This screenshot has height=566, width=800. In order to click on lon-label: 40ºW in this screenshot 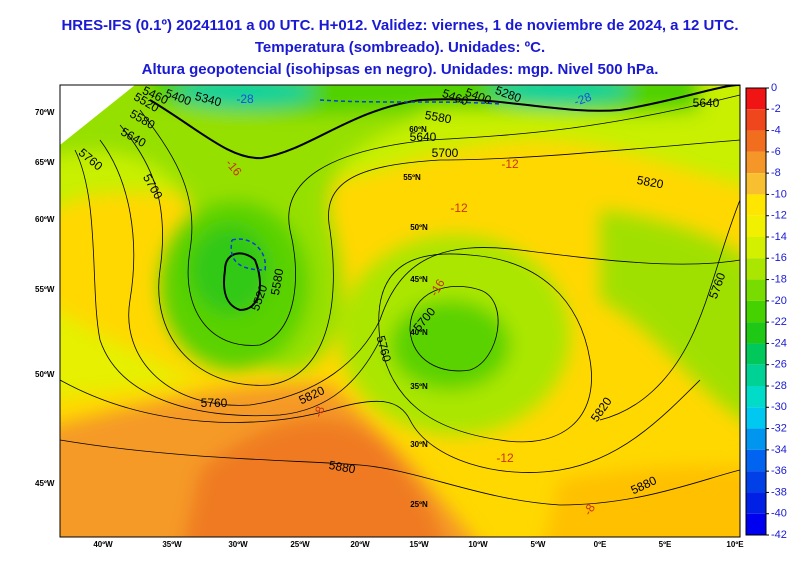, I will do `click(103, 544)`.